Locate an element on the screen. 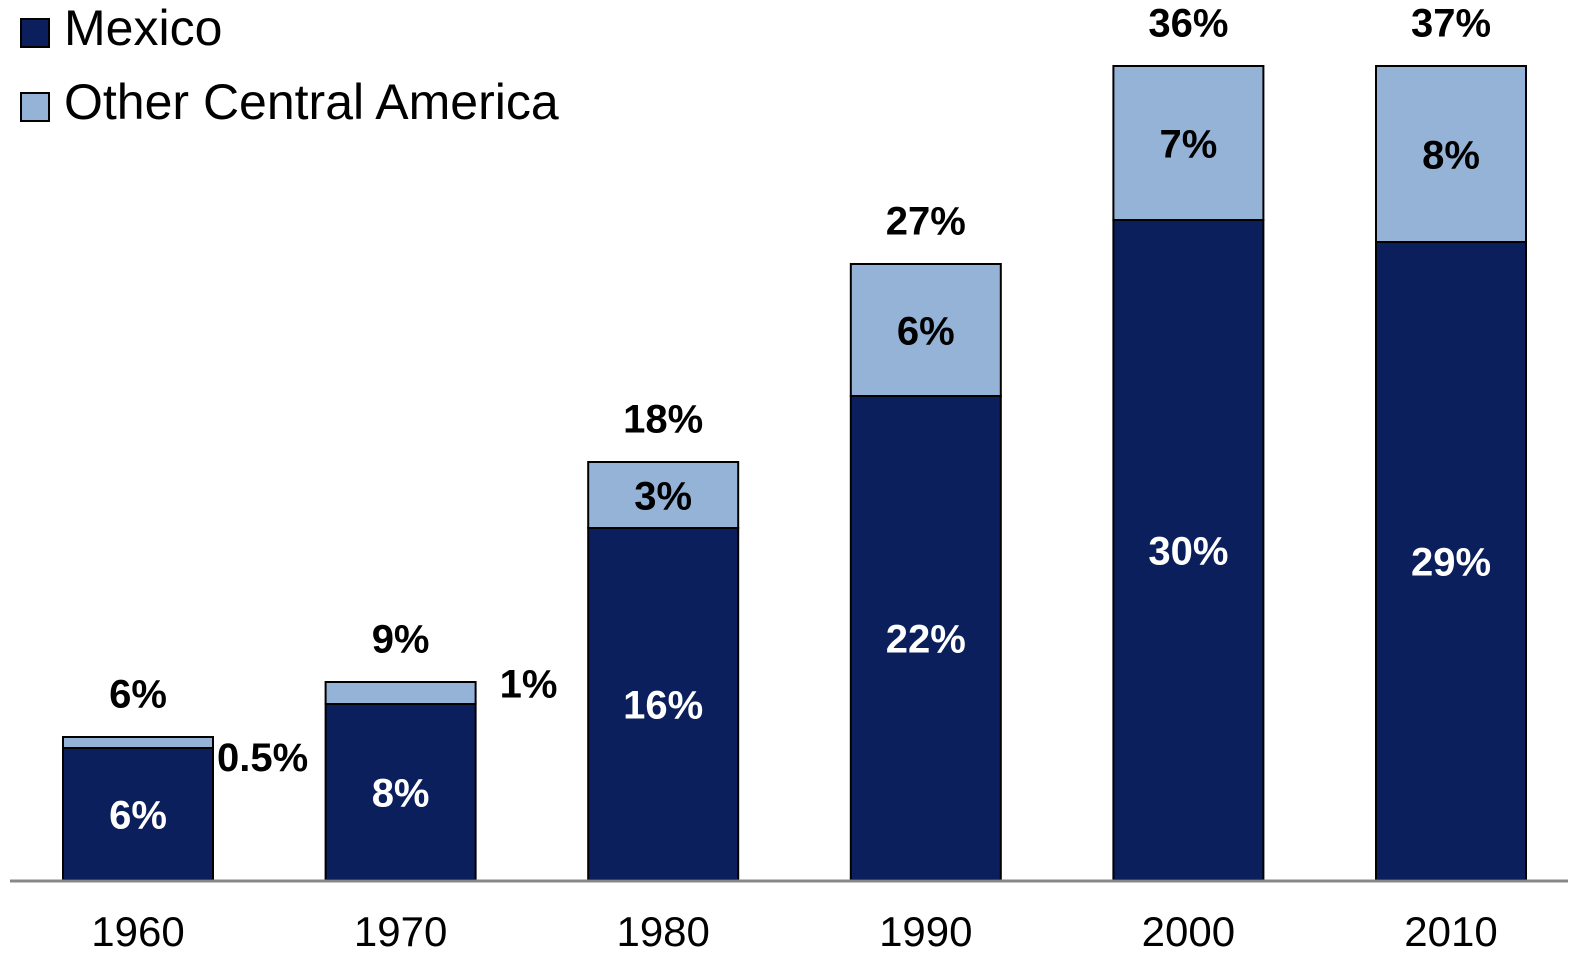 The height and width of the screenshot is (958, 1574). value-label: 1% is located at coordinates (529, 685).